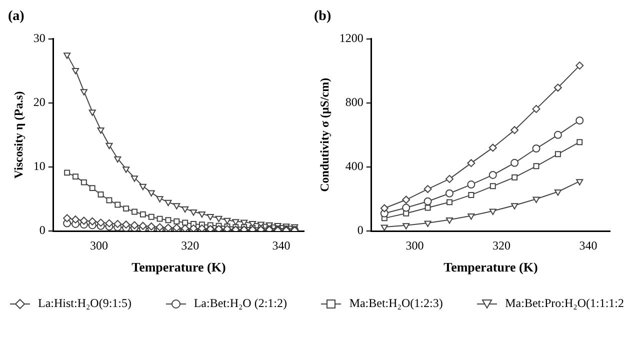  I want to click on legend-label: Ma:Bet:H₂O(1:2:3), so click(396, 303).